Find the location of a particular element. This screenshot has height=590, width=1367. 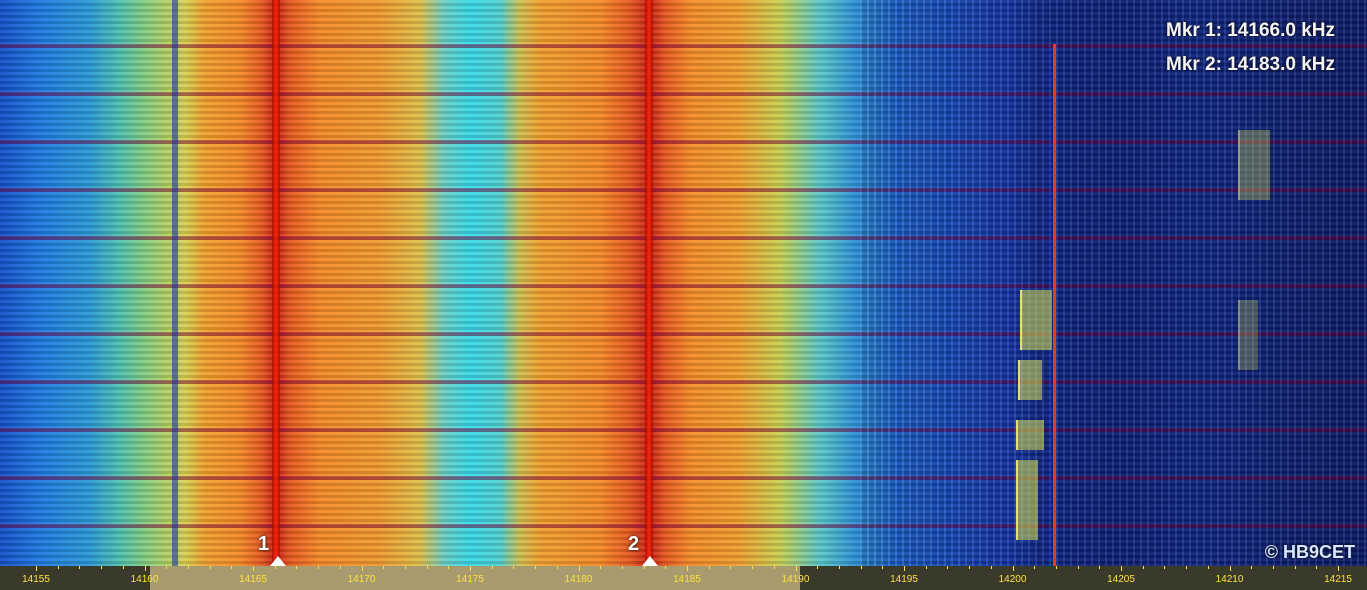

marker-1-readout: Mkr 1: 14166.0 kHz is located at coordinates (1250, 30).